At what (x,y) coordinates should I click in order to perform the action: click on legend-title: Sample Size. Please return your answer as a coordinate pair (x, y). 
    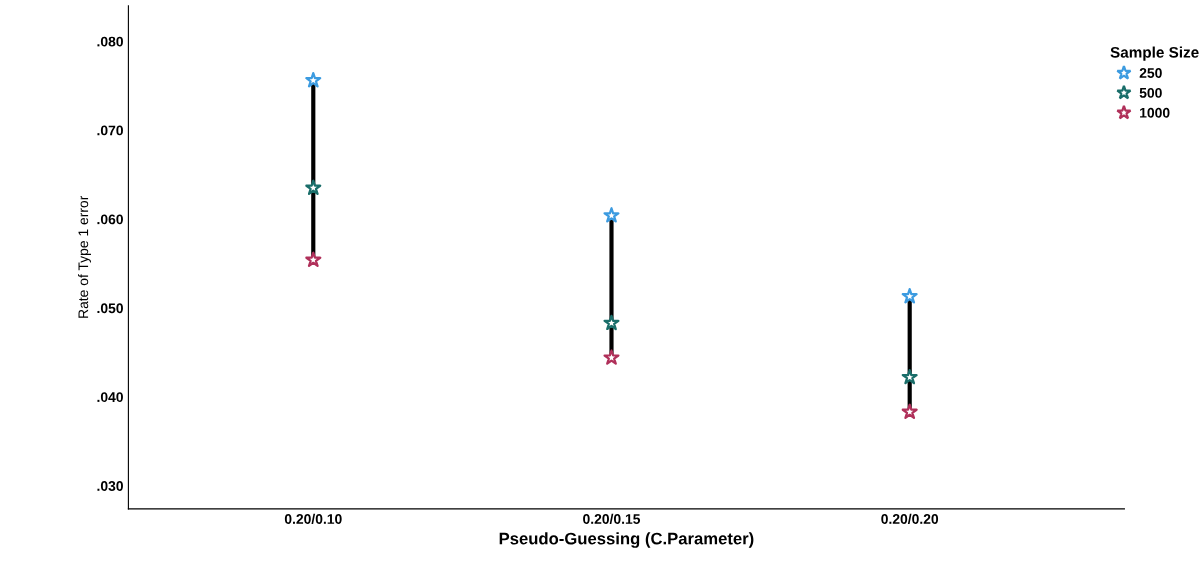
    Looking at the image, I should click on (1154, 53).